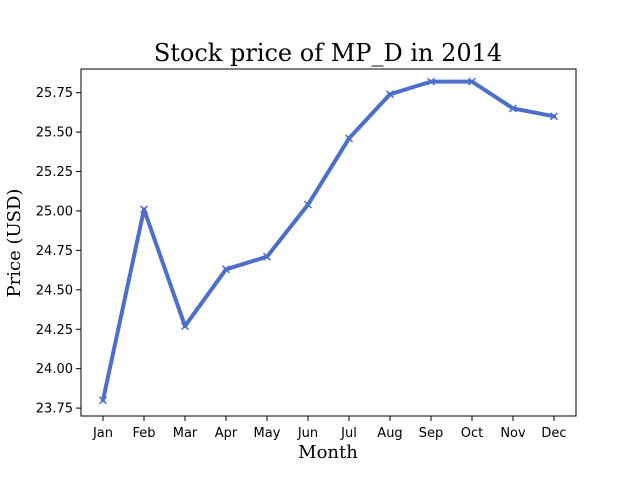  What do you see at coordinates (54, 409) in the screenshot?
I see `y-tick-label: 23.75` at bounding box center [54, 409].